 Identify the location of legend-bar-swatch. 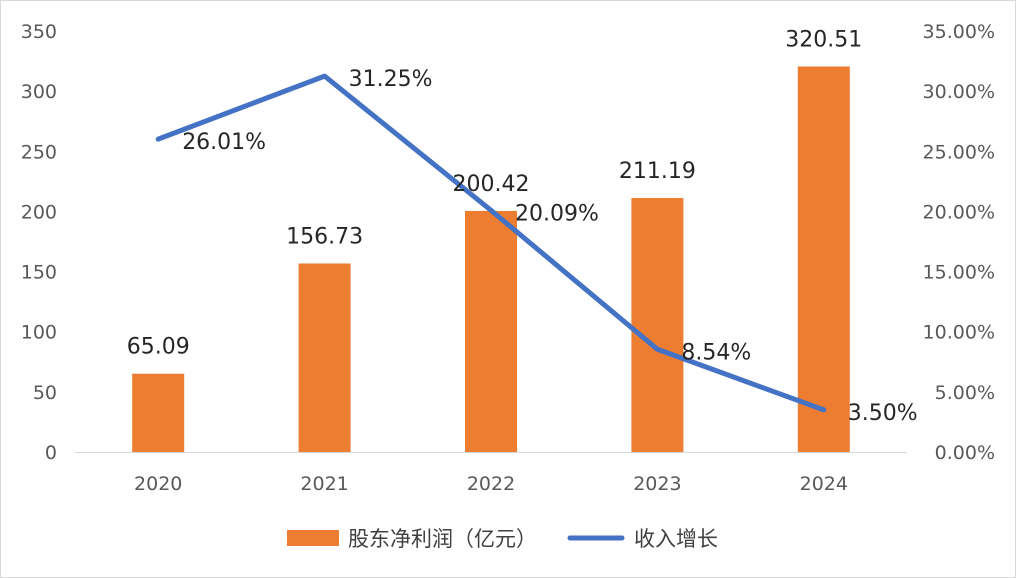
(313, 538).